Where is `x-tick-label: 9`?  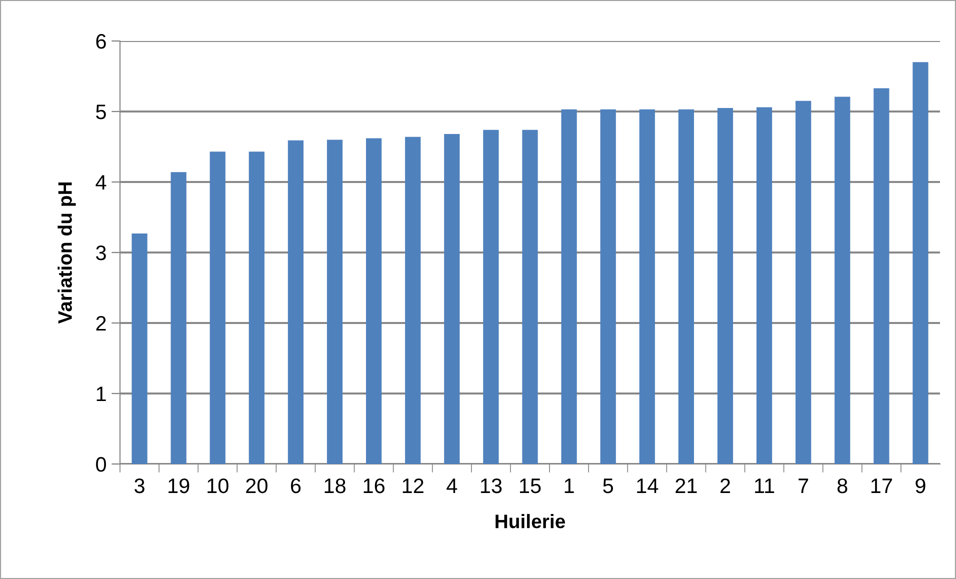
x-tick-label: 9 is located at coordinates (921, 486).